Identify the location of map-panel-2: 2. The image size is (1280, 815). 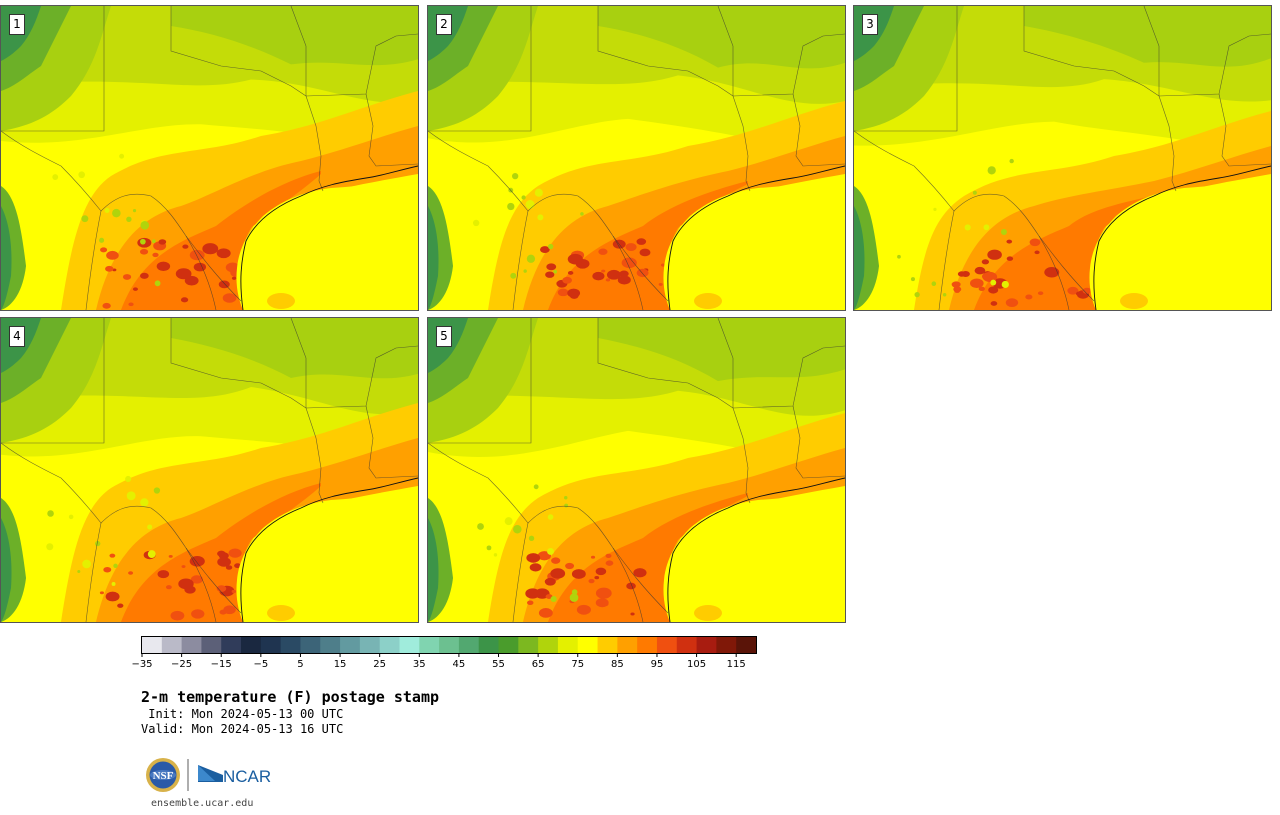
(636, 158).